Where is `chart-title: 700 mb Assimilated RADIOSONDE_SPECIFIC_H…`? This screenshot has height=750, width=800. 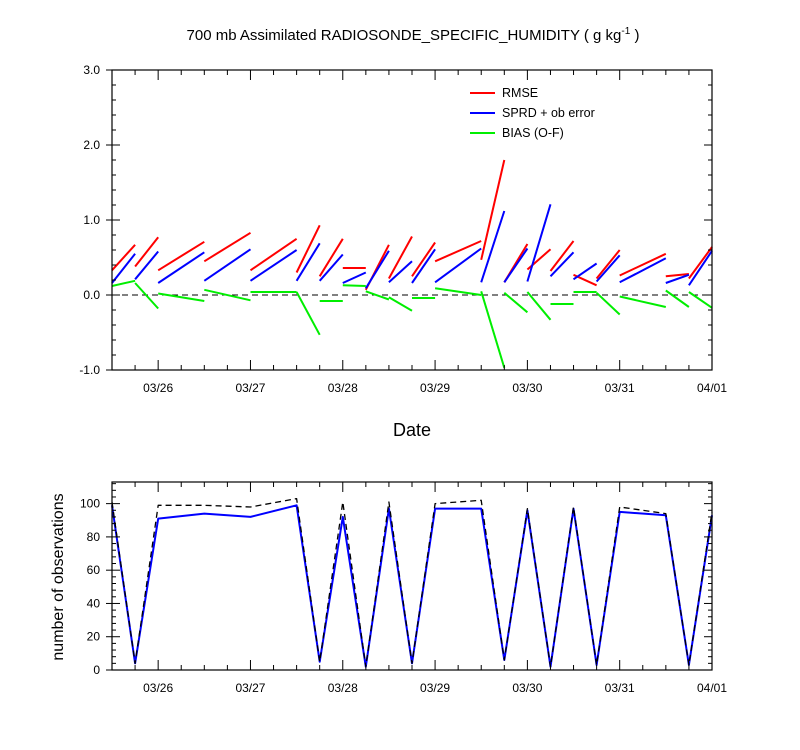 chart-title: 700 mb Assimilated RADIOSONDE_SPECIFIC_H… is located at coordinates (413, 35).